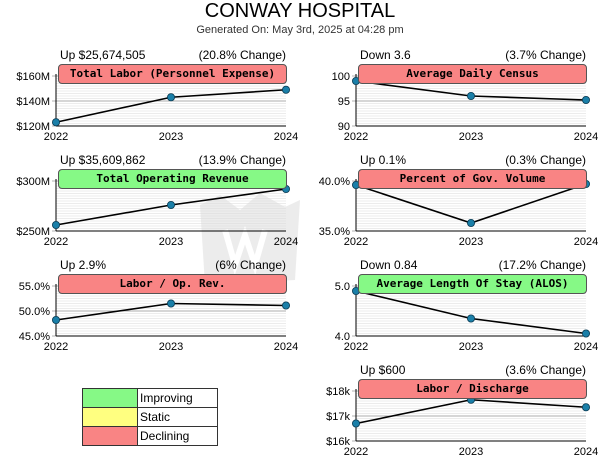  I want to click on delta-text: Down 3.6, so click(385, 55).